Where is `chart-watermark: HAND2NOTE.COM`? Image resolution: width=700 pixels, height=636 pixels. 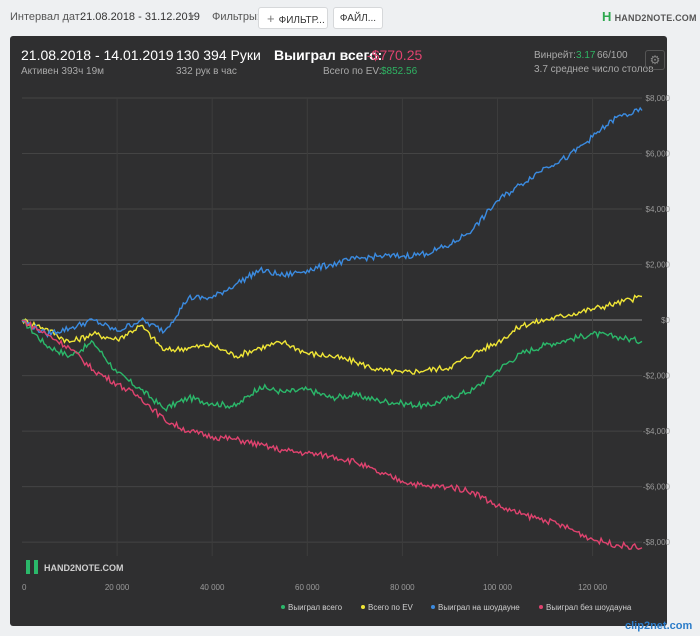
chart-watermark: HAND2NOTE.COM is located at coordinates (75, 567).